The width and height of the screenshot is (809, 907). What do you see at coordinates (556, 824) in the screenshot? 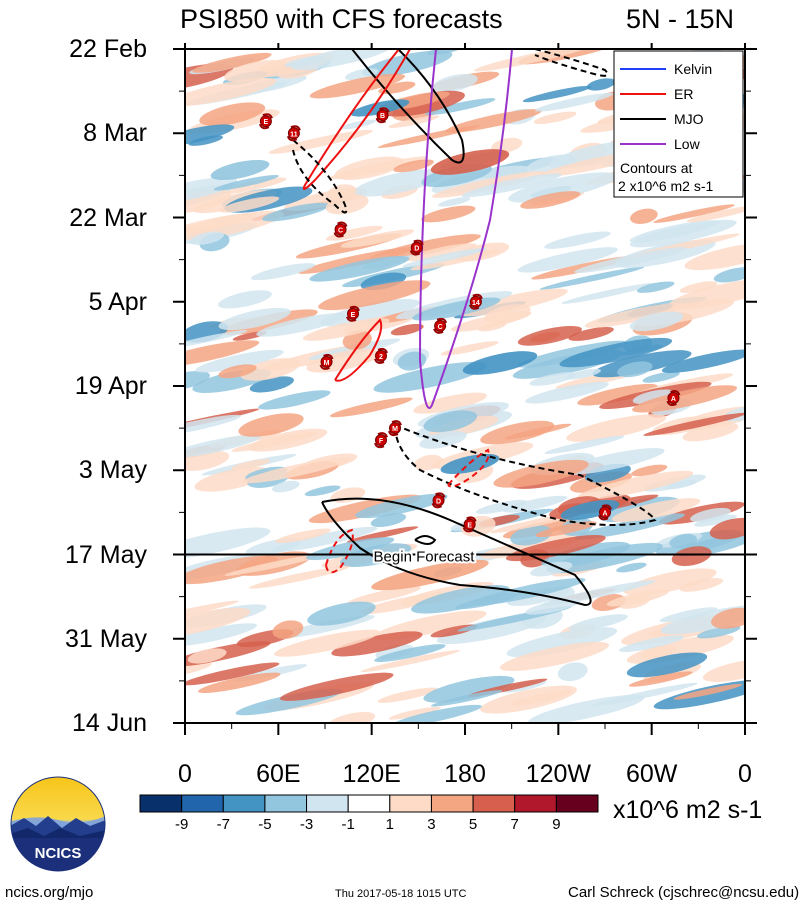
I see `colorbar-label: 9` at bounding box center [556, 824].